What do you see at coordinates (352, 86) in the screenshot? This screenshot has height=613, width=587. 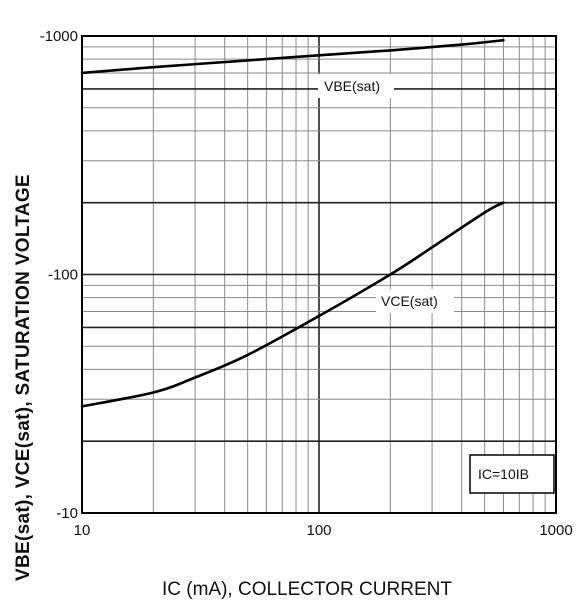 I see `series-label-vbe: VBE(sat)` at bounding box center [352, 86].